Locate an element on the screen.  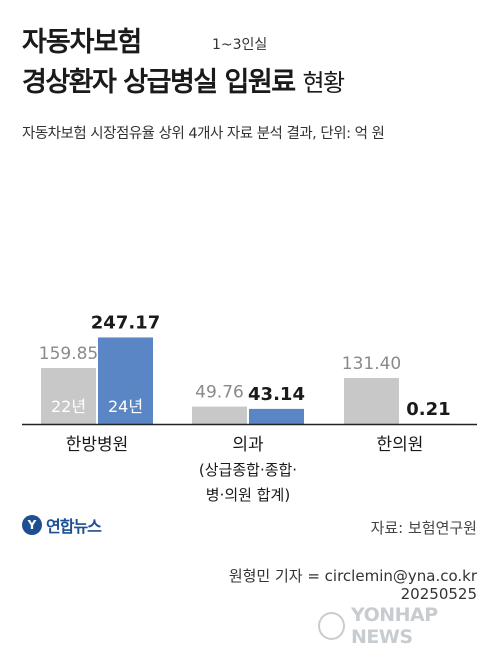
watermark-logo-icon is located at coordinates (332, 626).